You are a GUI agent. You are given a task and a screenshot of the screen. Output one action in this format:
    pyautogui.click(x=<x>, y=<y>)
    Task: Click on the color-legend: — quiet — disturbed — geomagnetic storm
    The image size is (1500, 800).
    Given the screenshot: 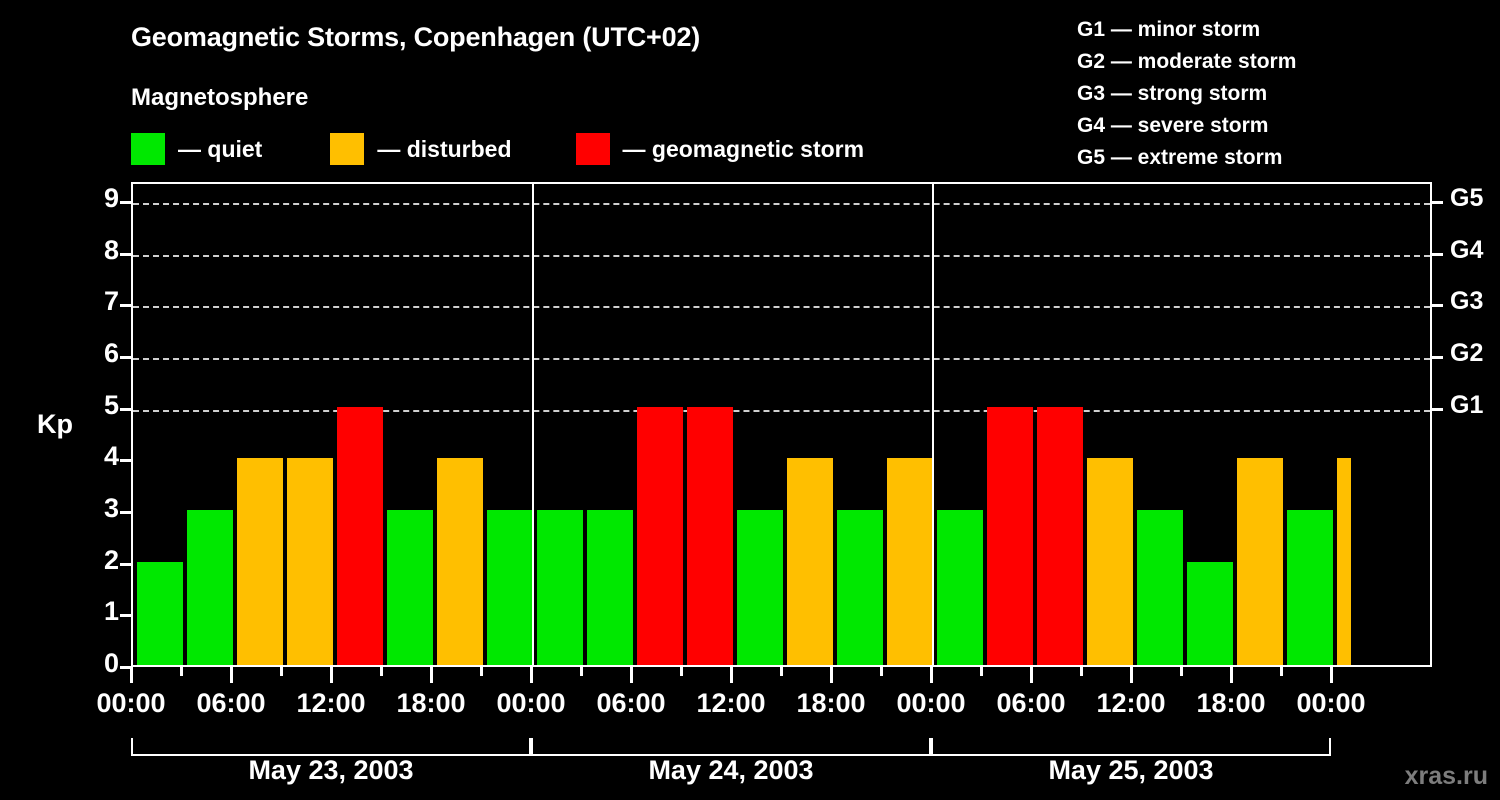 What is the action you would take?
    pyautogui.click(x=497, y=149)
    